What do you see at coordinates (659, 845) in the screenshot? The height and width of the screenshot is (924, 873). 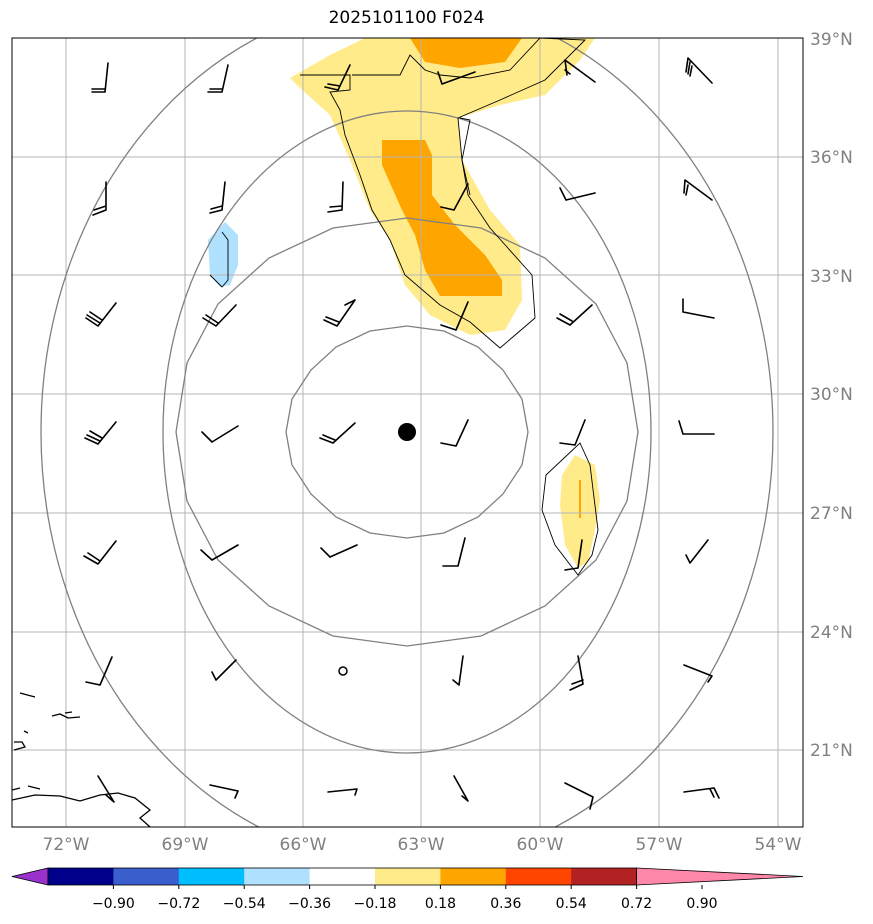 I see `lon-label: 57°W` at bounding box center [659, 845].